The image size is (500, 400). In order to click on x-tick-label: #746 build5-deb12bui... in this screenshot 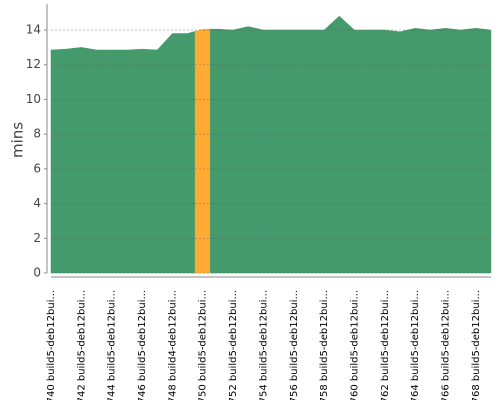, I will do `click(142, 345)`.